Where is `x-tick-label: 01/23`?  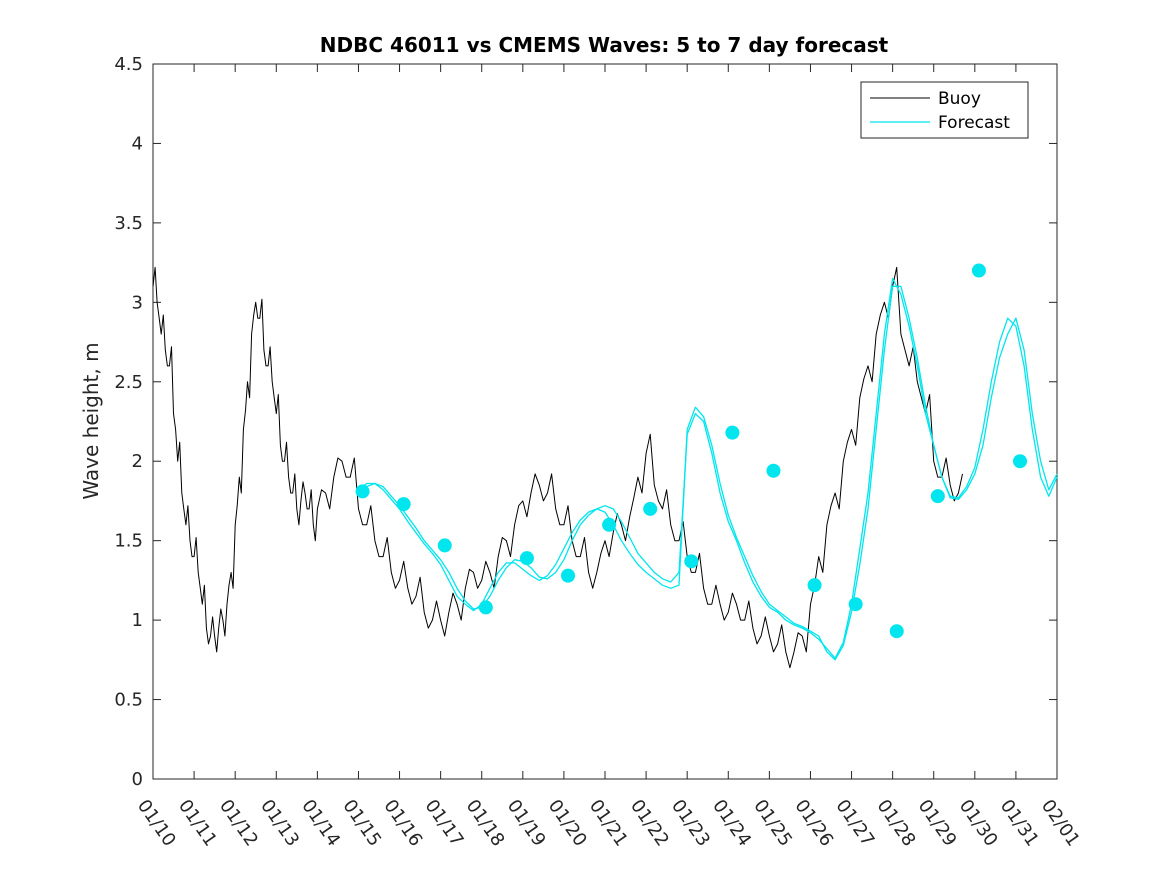 x-tick-label: 01/23 is located at coordinates (690, 823).